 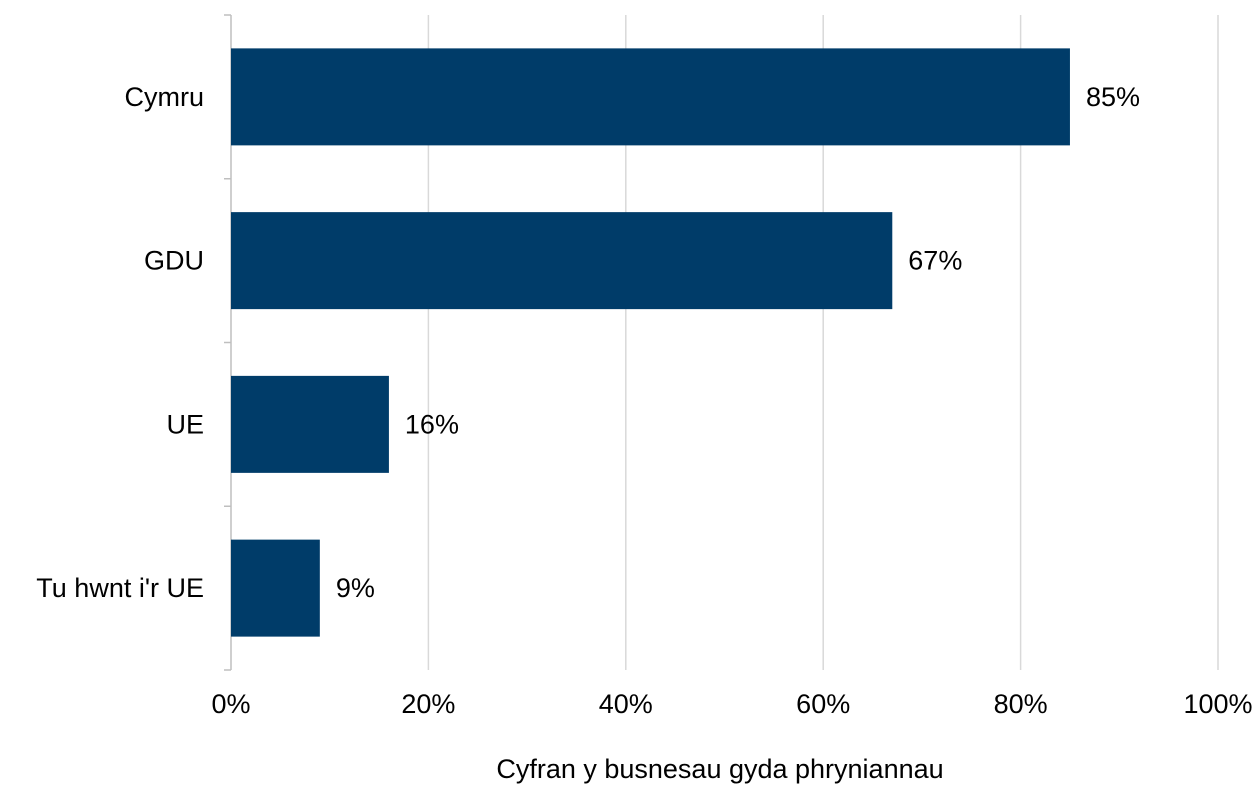 I want to click on category-label: GDU, so click(x=174, y=261).